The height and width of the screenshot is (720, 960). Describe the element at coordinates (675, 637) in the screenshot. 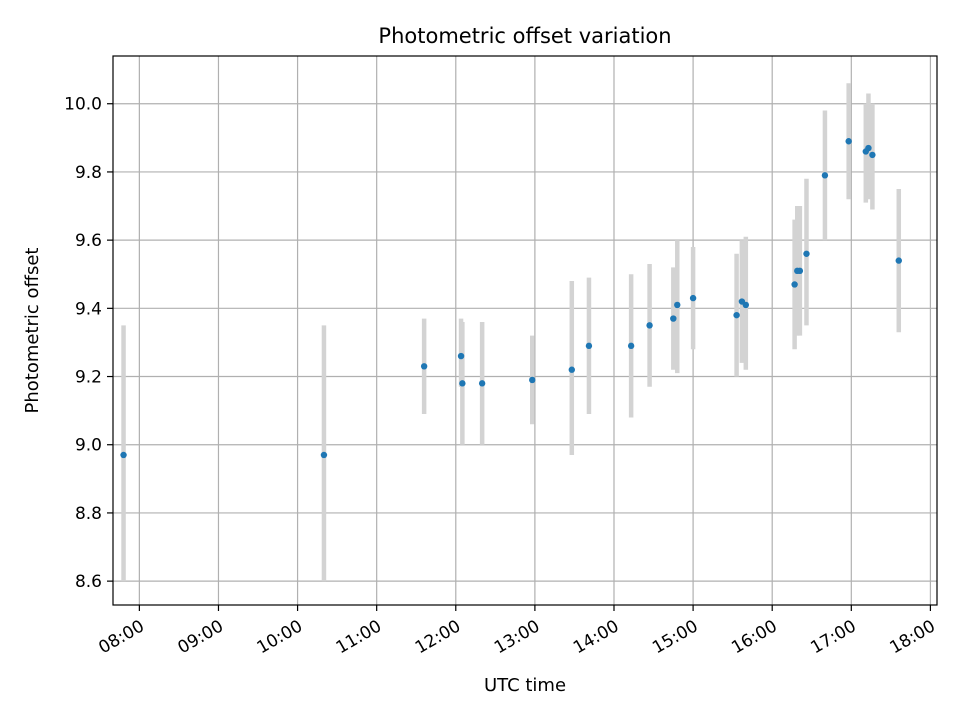

I see `x-tick-label: 15:00` at that location.